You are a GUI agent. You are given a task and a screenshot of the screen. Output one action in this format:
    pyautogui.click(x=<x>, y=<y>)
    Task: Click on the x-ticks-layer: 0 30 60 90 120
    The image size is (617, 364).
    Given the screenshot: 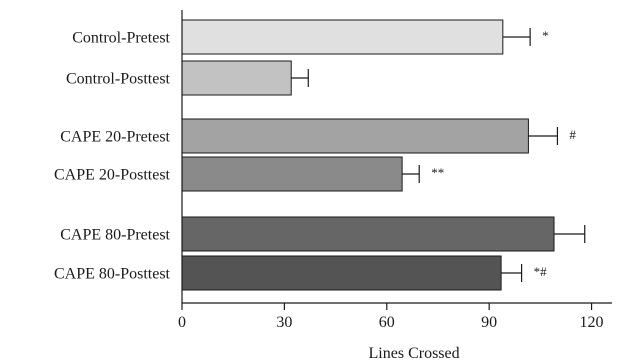 What is the action you would take?
    pyautogui.click(x=391, y=317)
    